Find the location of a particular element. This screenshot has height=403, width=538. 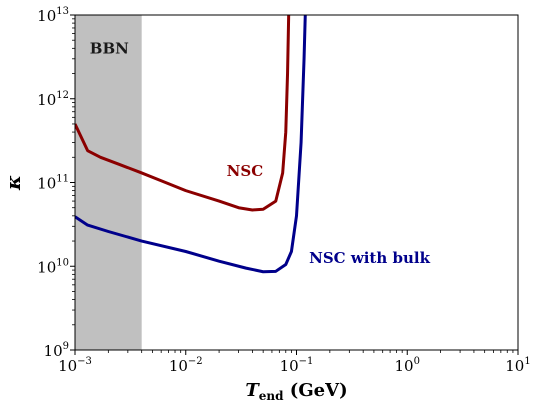

x-tick-label: 10⁰ is located at coordinates (407, 365).